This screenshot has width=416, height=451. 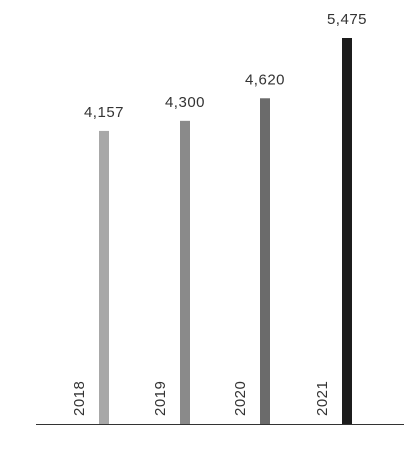 What do you see at coordinates (104, 112) in the screenshot?
I see `value-label-2018: 4,157` at bounding box center [104, 112].